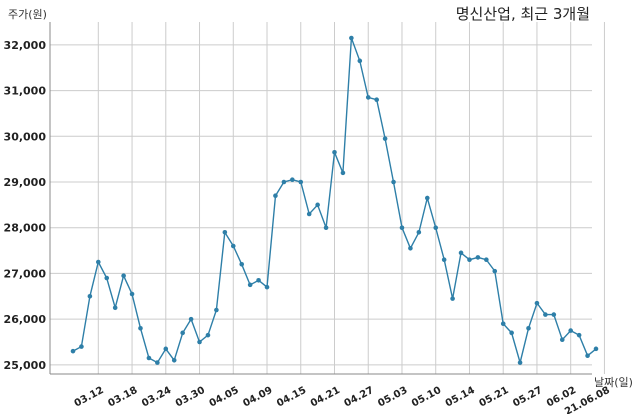  I want to click on y-tick-label: 32,000, so click(25, 45).